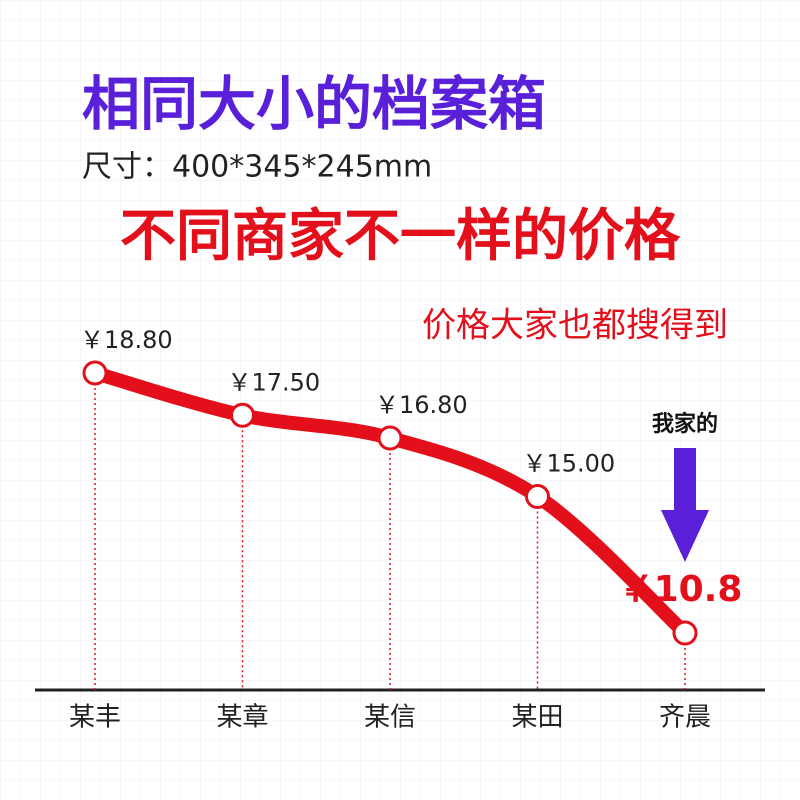  What do you see at coordinates (575, 326) in the screenshot?
I see `note: 价格大家也都搜得到` at bounding box center [575, 326].